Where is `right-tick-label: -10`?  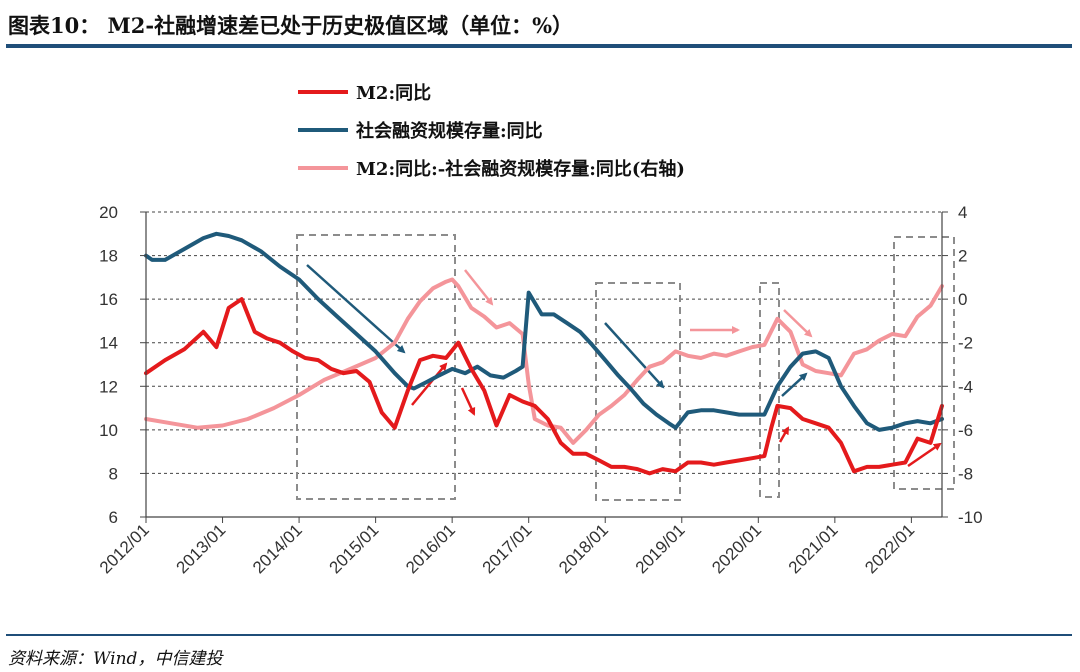 right-tick-label: -10 is located at coordinates (970, 517).